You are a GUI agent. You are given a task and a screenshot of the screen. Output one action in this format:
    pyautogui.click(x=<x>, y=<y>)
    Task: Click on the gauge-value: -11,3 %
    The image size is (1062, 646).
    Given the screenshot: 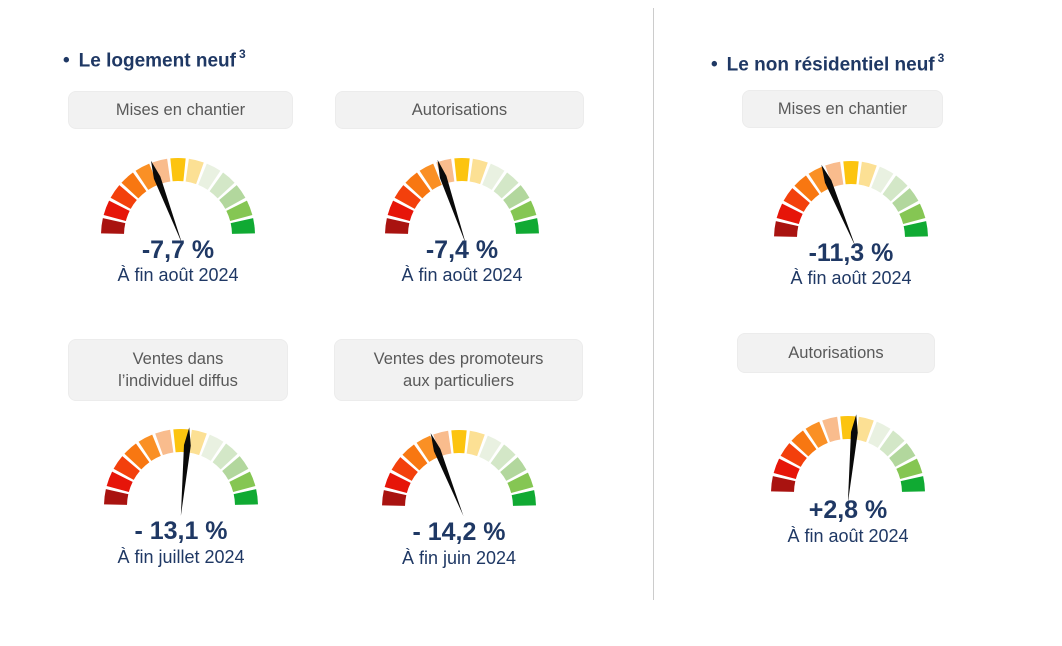 What is the action you would take?
    pyautogui.click(x=851, y=253)
    